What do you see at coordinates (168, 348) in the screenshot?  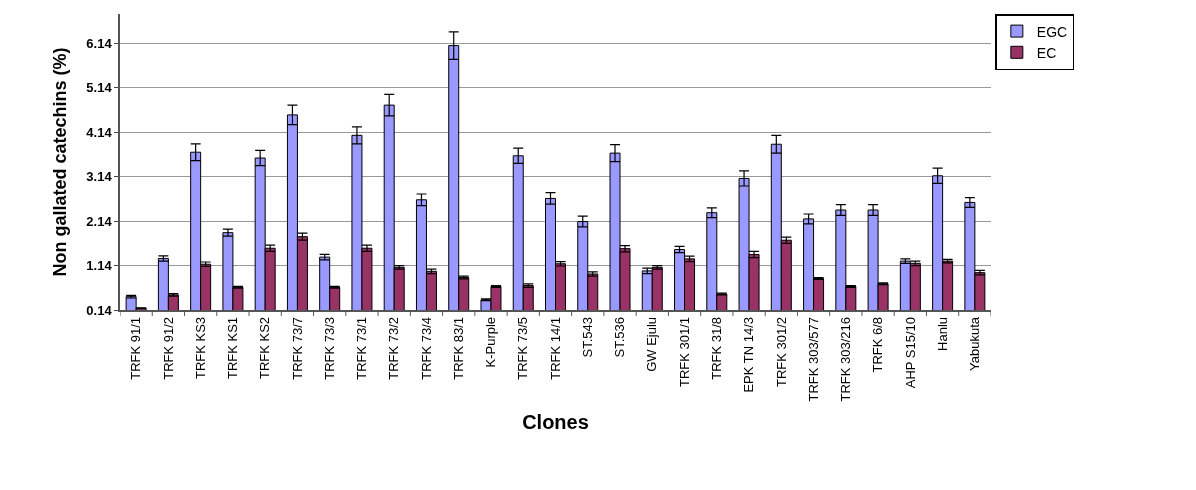 I see `x-tick-label: TRFK 91/2` at bounding box center [168, 348].